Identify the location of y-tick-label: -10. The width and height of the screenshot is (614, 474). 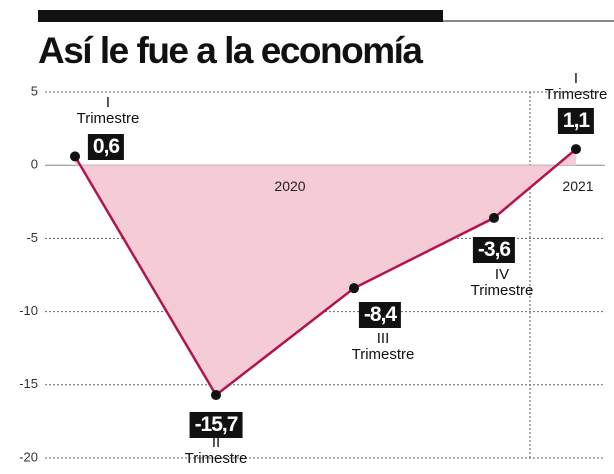
(28, 310).